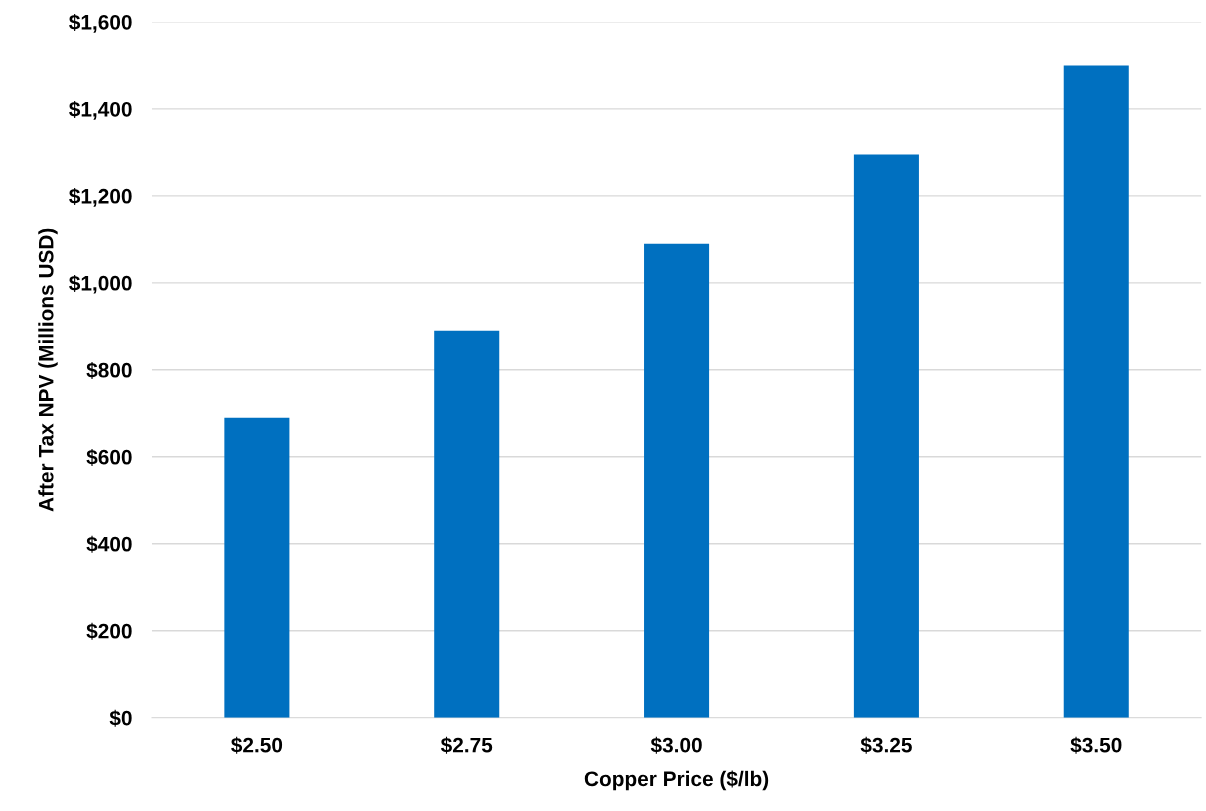 The height and width of the screenshot is (811, 1206). Describe the element at coordinates (100, 197) in the screenshot. I see `y-tick-label: $1,200` at that location.